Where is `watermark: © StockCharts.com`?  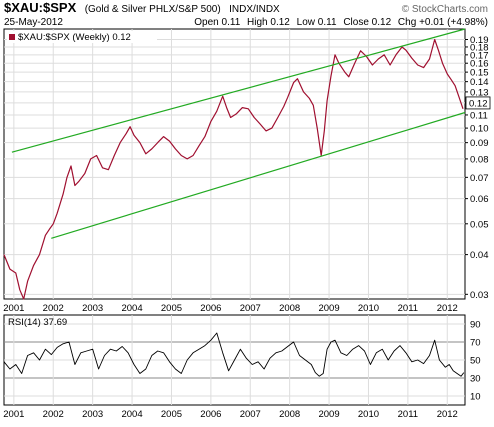 watermark: © StockCharts.com is located at coordinates (445, 9).